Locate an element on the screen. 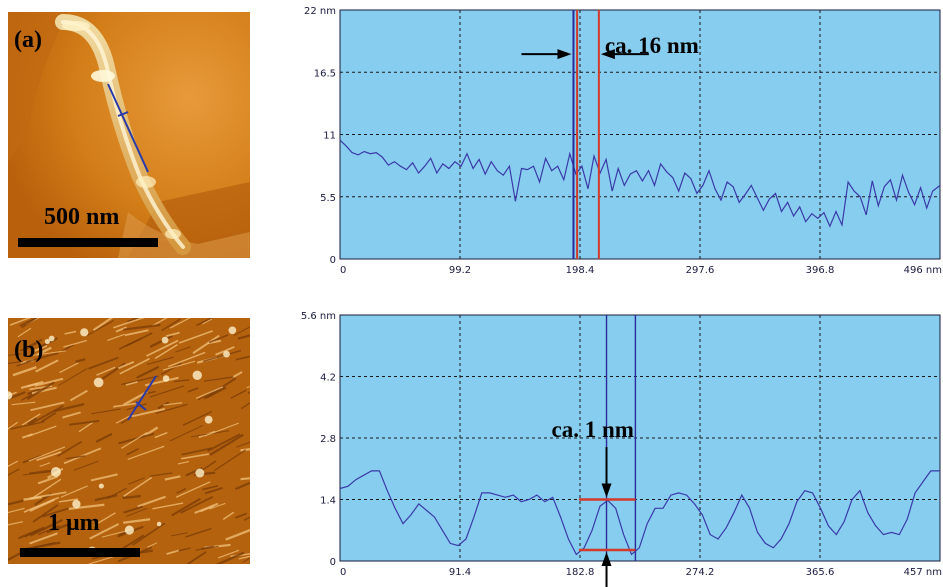  x-tick-label-b: 0 is located at coordinates (343, 572).